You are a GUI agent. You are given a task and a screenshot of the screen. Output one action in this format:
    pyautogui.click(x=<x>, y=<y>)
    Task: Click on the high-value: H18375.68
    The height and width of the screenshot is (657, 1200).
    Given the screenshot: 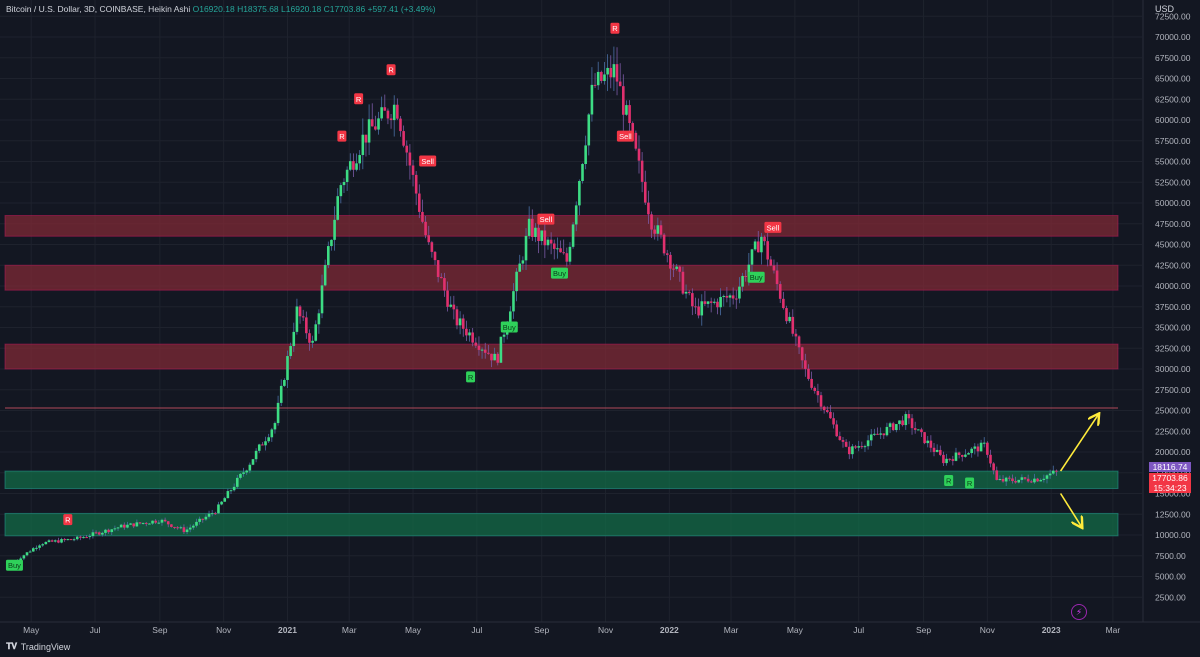 What is the action you would take?
    pyautogui.click(x=258, y=9)
    